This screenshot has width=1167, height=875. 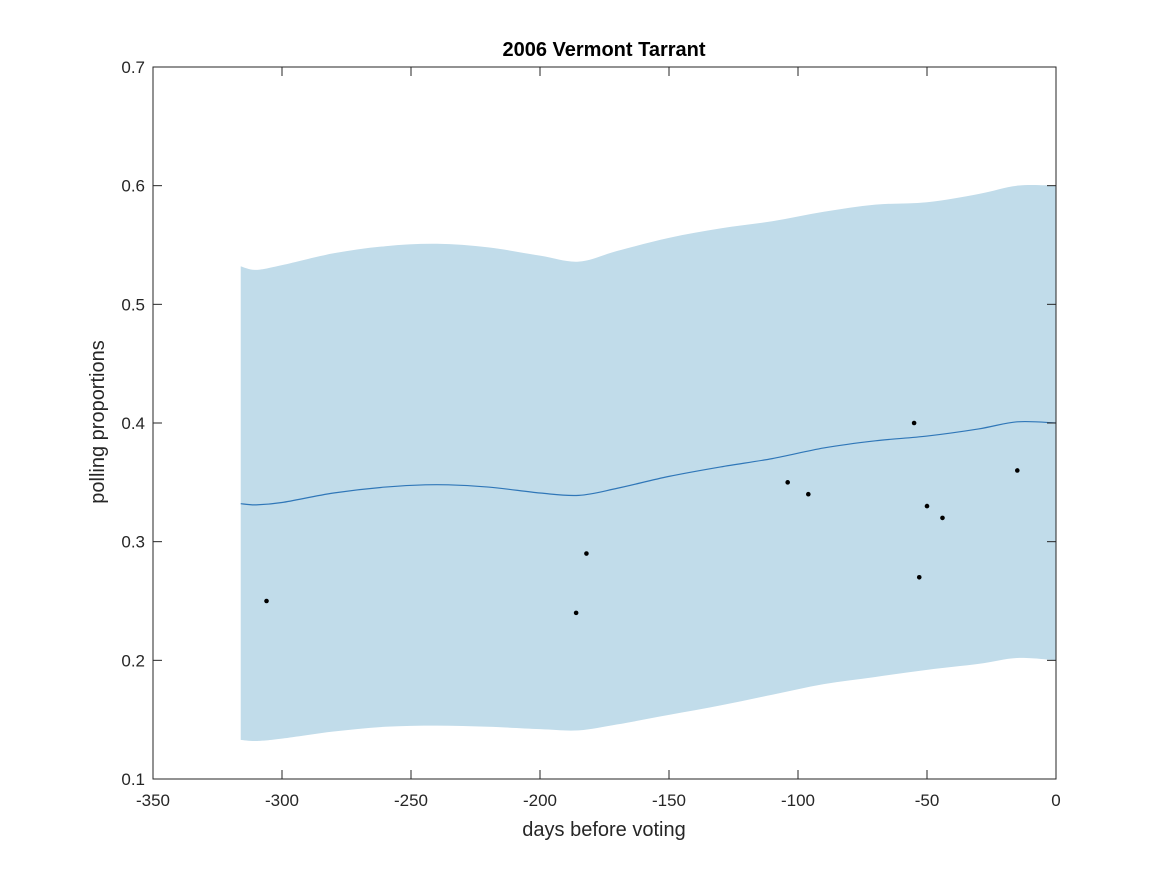 What do you see at coordinates (133, 542) in the screenshot?
I see `y-tick-label: 0.3` at bounding box center [133, 542].